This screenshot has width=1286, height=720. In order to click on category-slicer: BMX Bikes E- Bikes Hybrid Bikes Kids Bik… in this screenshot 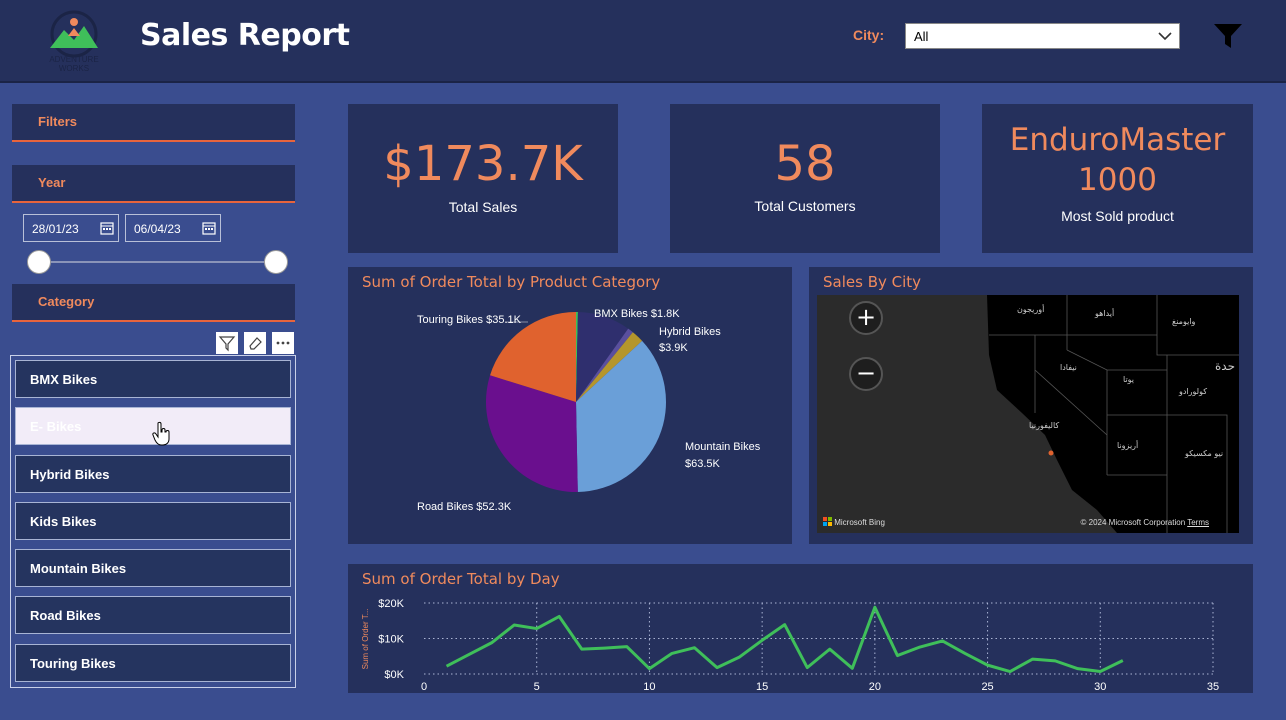, I will do `click(153, 521)`.